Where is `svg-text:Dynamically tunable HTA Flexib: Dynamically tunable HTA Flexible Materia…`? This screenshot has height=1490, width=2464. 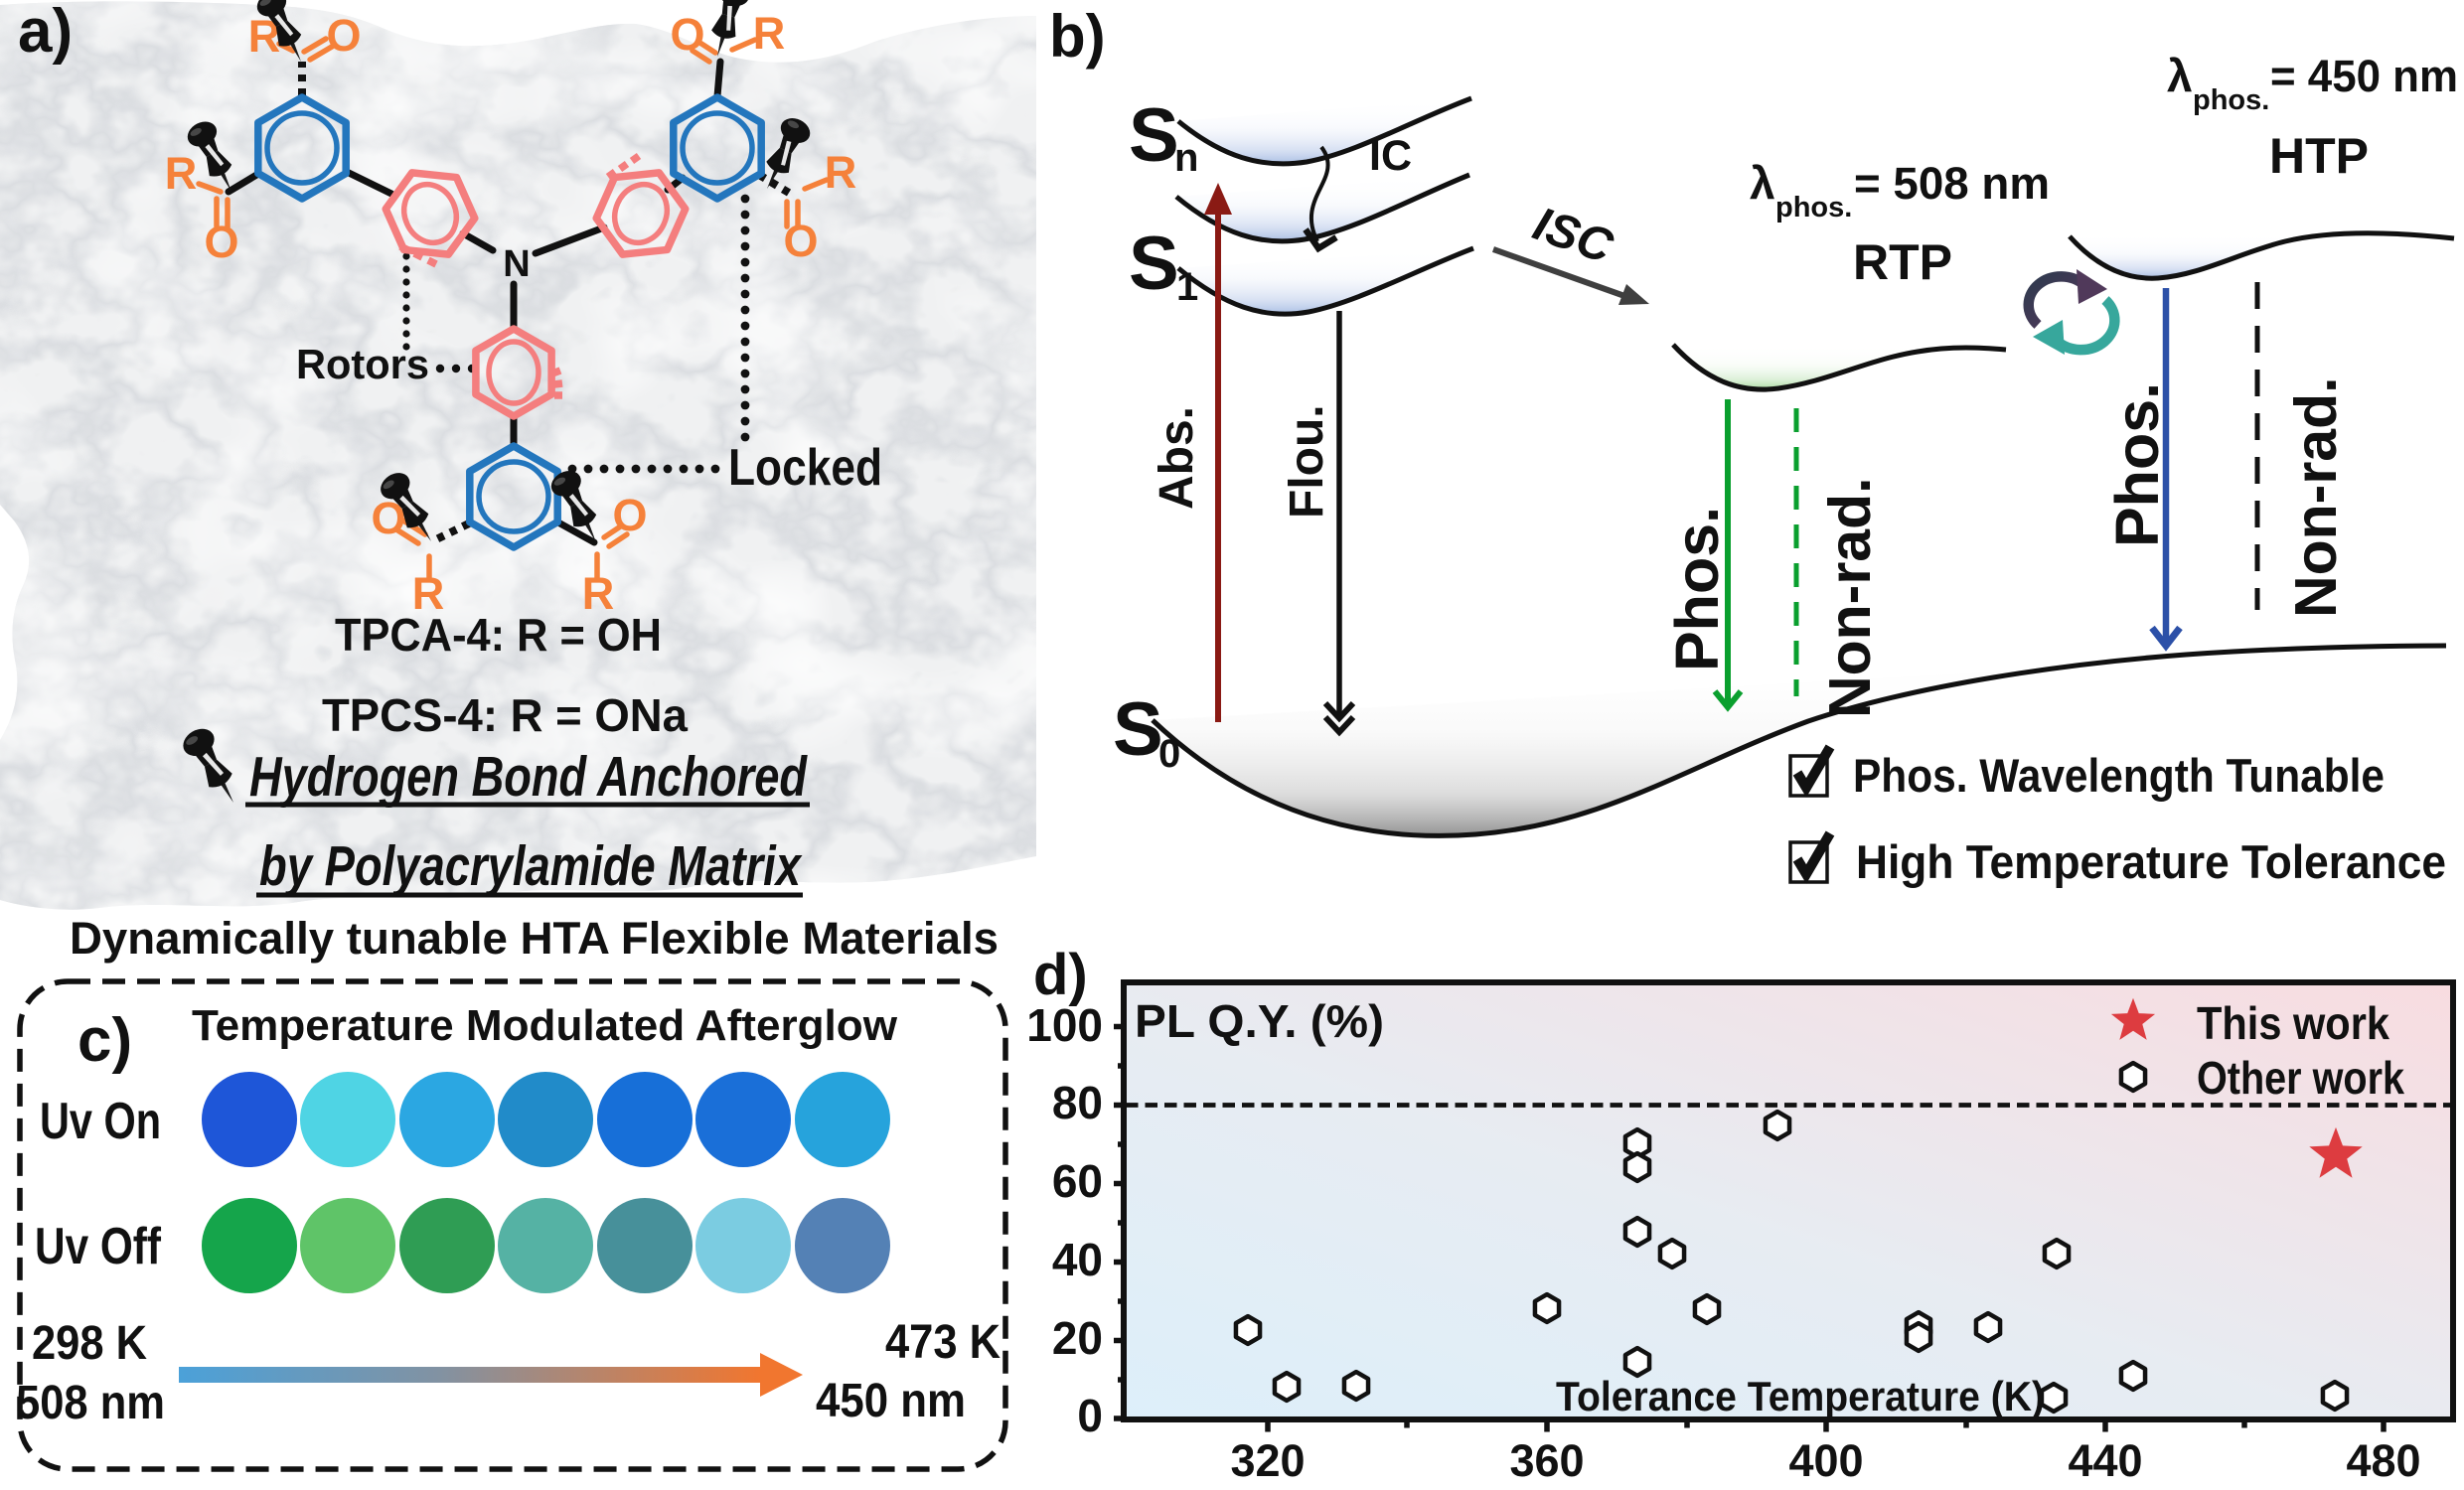 svg-text:Dynamically tunable HTA Flexib: Dynamically tunable HTA Flexible Materia… is located at coordinates (534, 939).